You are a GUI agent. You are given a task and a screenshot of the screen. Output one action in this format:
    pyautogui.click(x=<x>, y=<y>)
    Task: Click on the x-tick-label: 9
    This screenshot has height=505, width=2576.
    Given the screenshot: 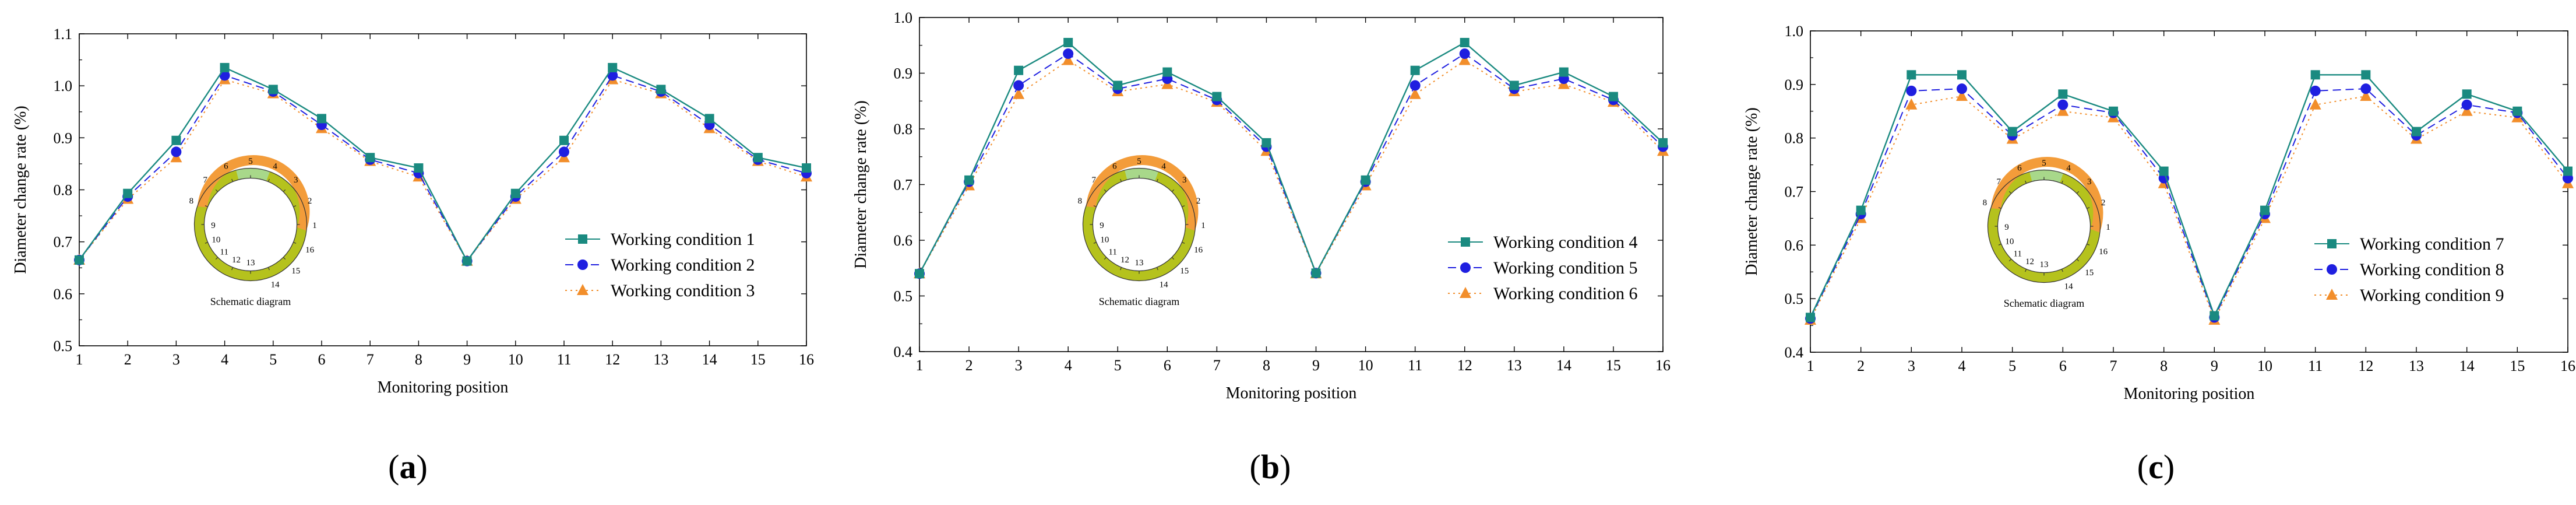 What is the action you would take?
    pyautogui.click(x=1316, y=365)
    